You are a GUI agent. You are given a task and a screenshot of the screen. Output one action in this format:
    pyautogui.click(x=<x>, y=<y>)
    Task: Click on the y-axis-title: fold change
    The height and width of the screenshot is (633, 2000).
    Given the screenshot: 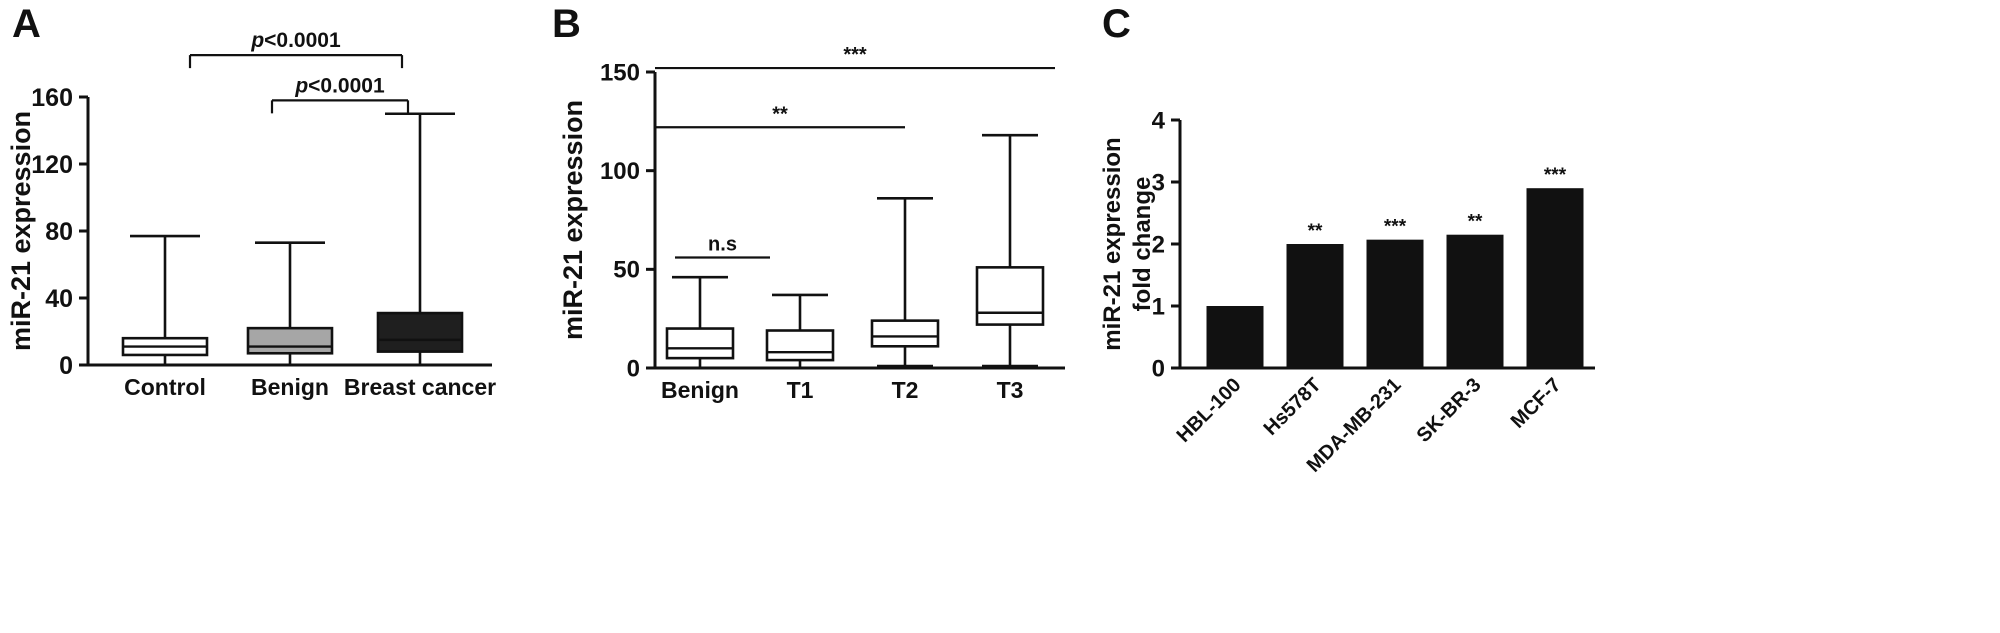 What is the action you would take?
    pyautogui.click(x=1142, y=244)
    